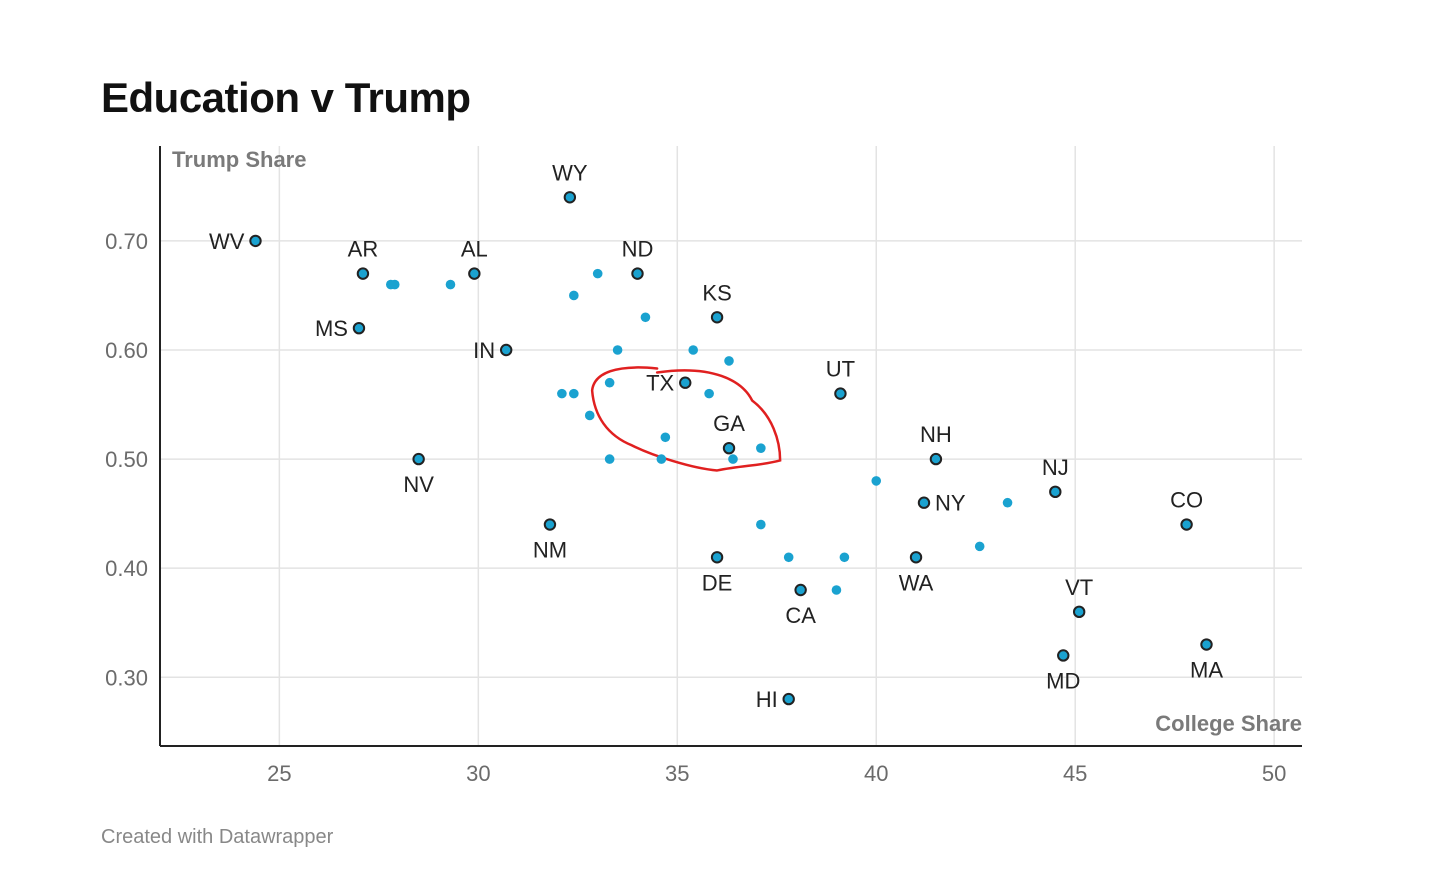  Describe the element at coordinates (126, 241) in the screenshot. I see `y-tick-label: 0.70` at that location.